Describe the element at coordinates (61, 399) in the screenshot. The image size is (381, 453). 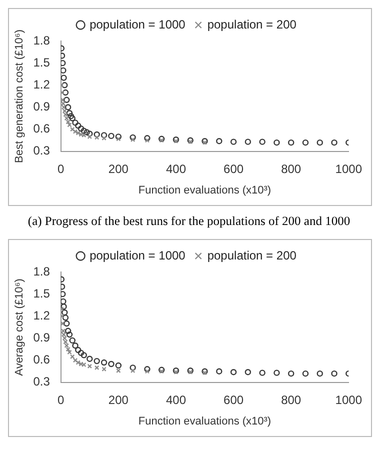
I see `x-tick-label: 0` at that location.